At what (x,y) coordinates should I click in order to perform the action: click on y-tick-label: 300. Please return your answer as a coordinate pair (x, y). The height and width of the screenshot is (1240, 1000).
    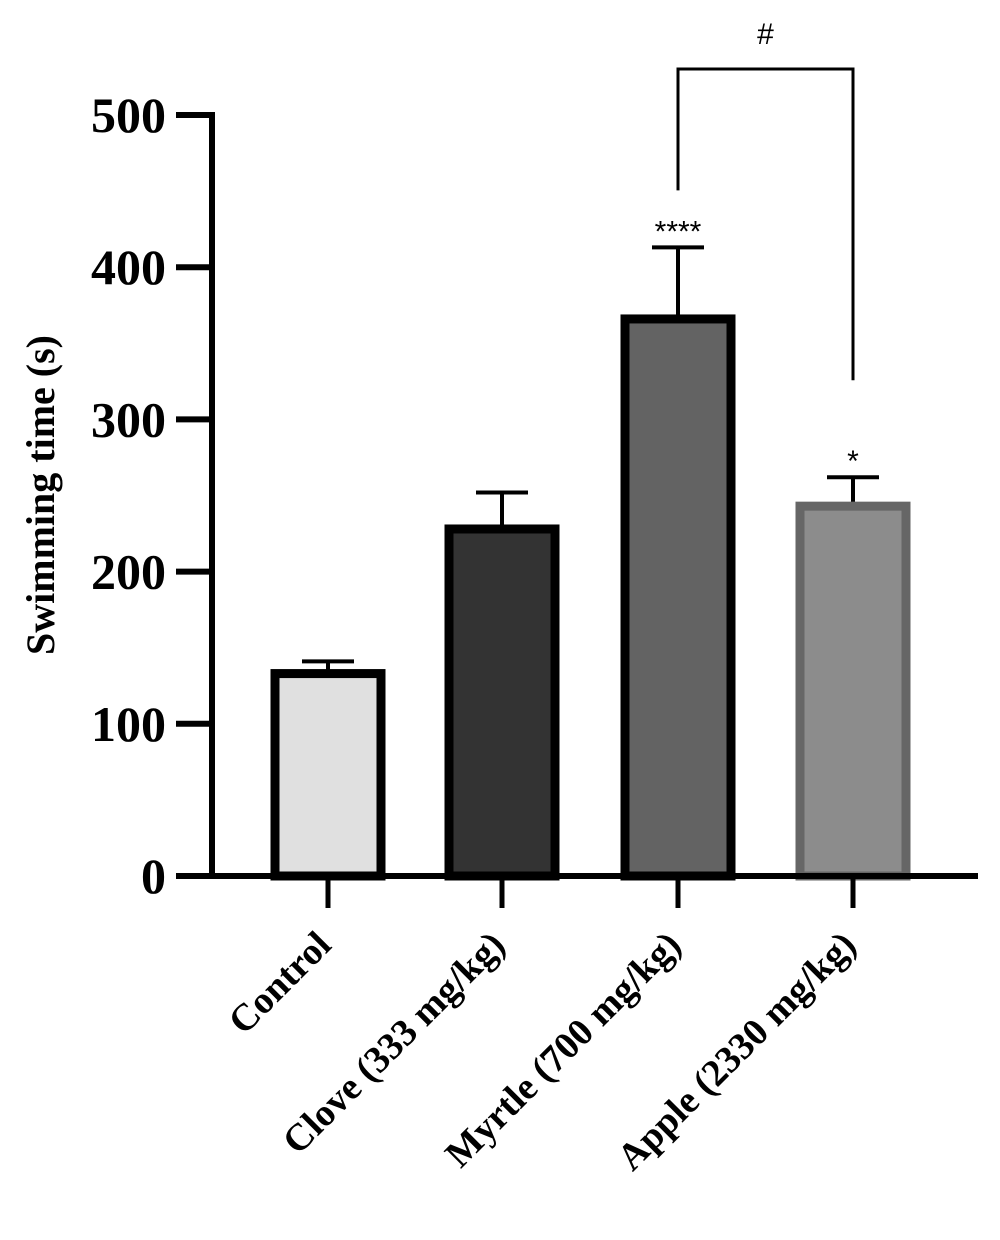
    Looking at the image, I should click on (128, 419).